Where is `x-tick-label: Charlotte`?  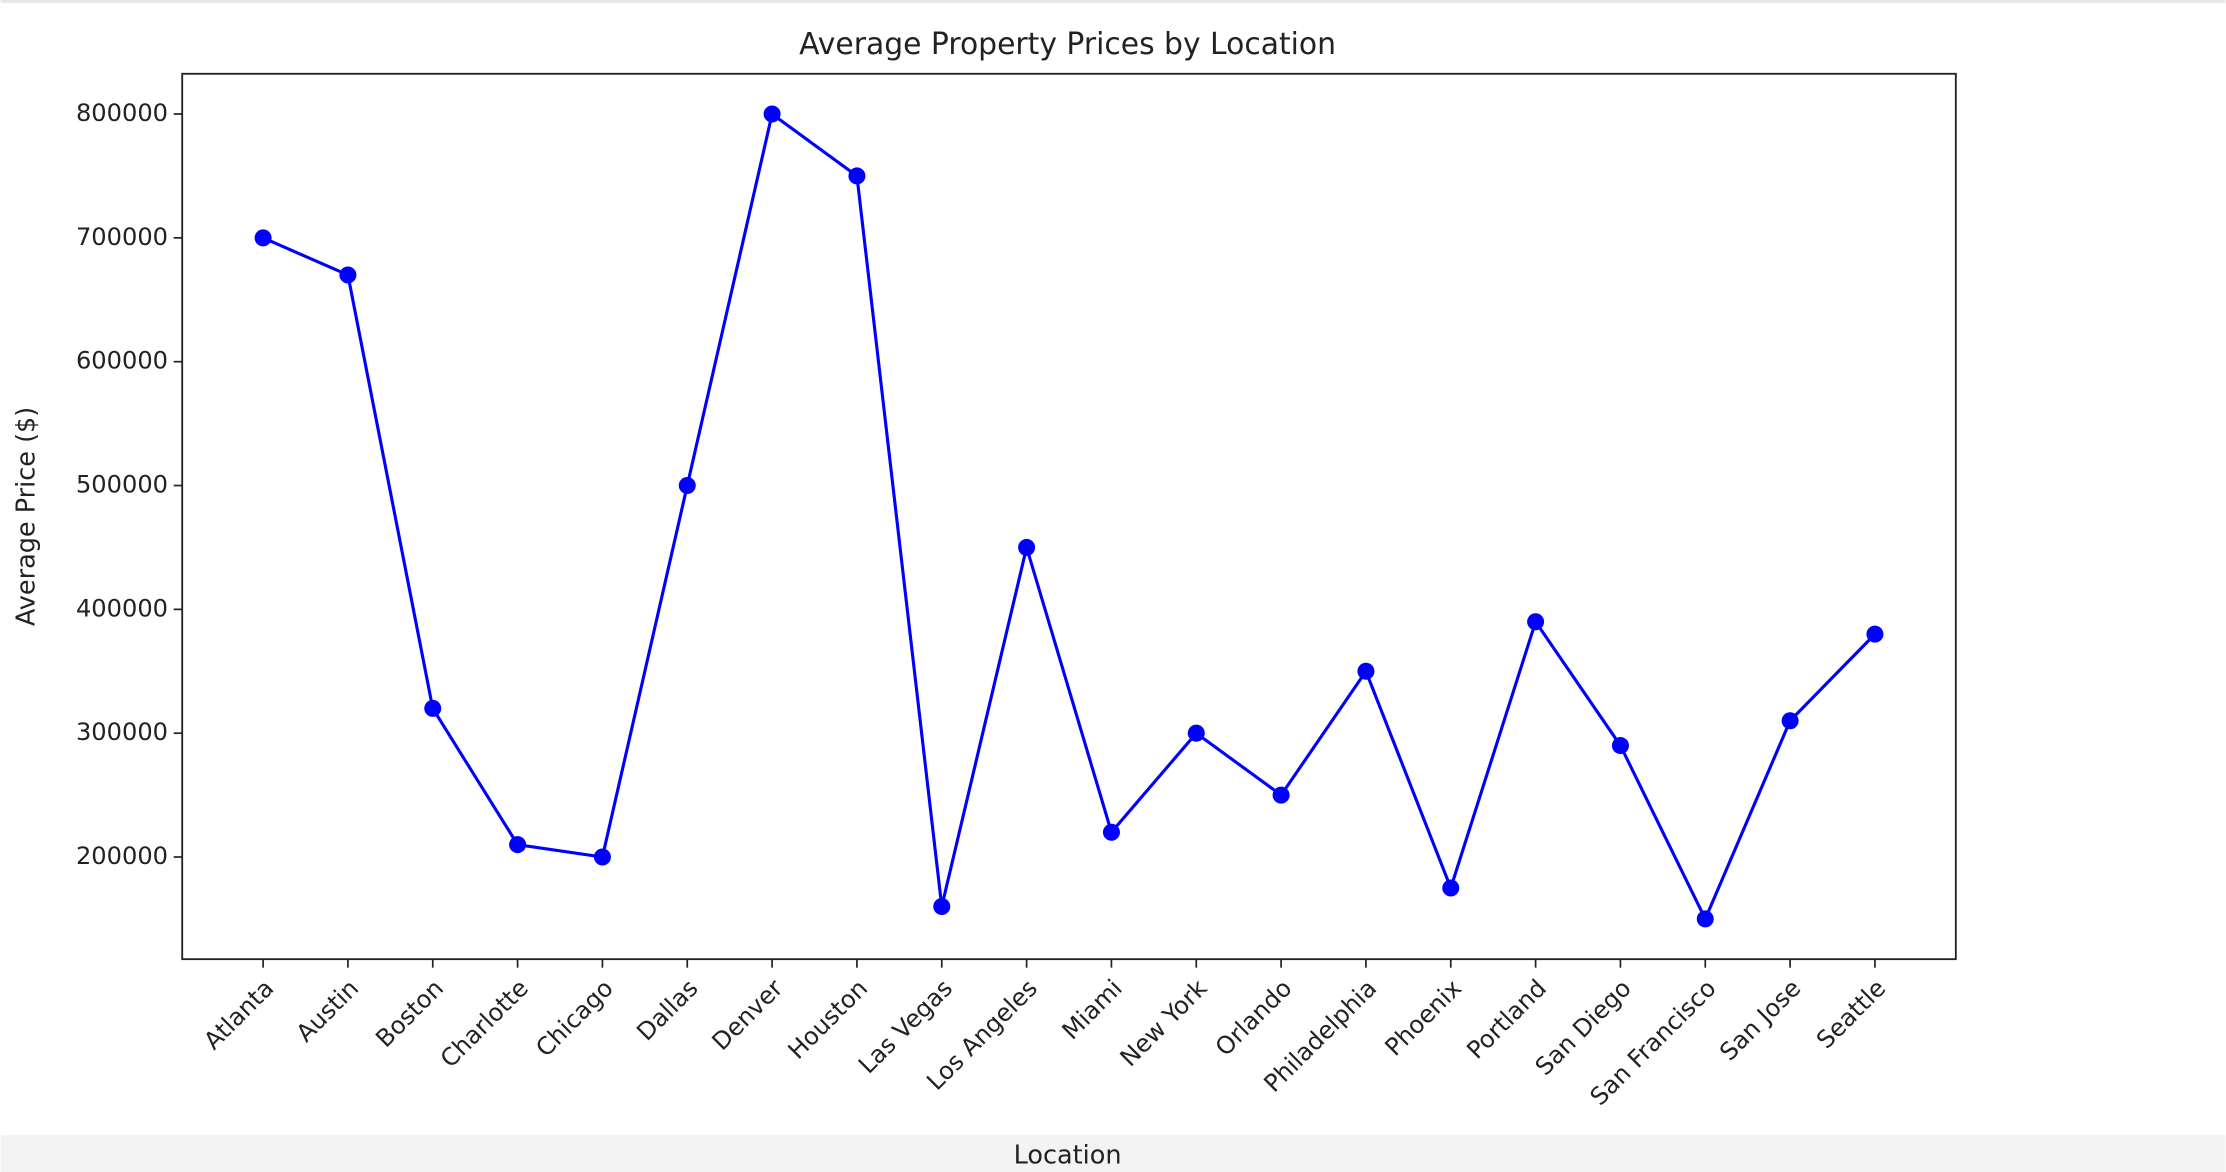 x-tick-label: Charlotte is located at coordinates (484, 1023).